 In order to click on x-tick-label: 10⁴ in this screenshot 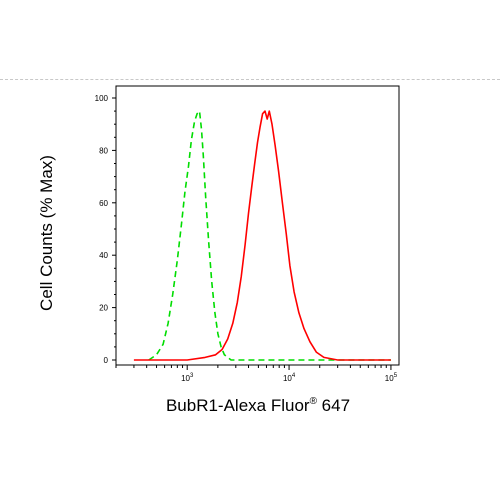, I will do `click(289, 378)`.